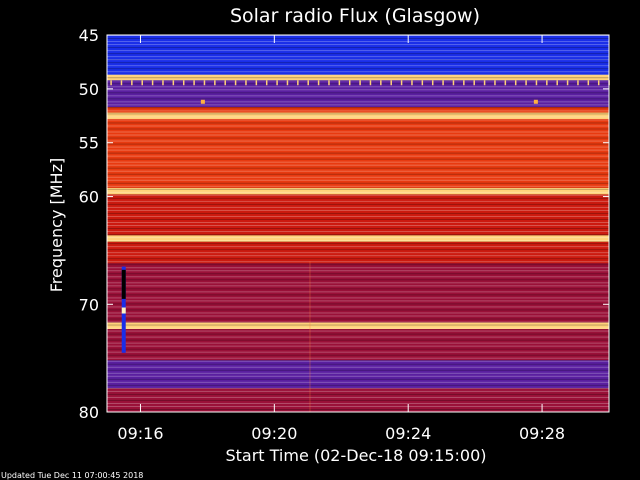 The image size is (640, 480). What do you see at coordinates (89, 35) in the screenshot?
I see `y-tick-label-45: 45` at bounding box center [89, 35].